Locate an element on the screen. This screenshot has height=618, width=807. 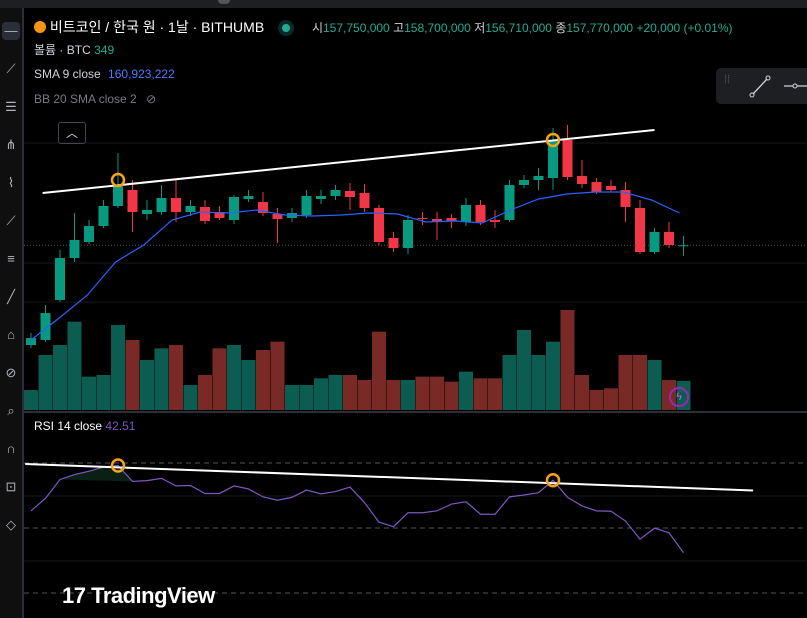
resize-handle is located at coordinates (224, 2).